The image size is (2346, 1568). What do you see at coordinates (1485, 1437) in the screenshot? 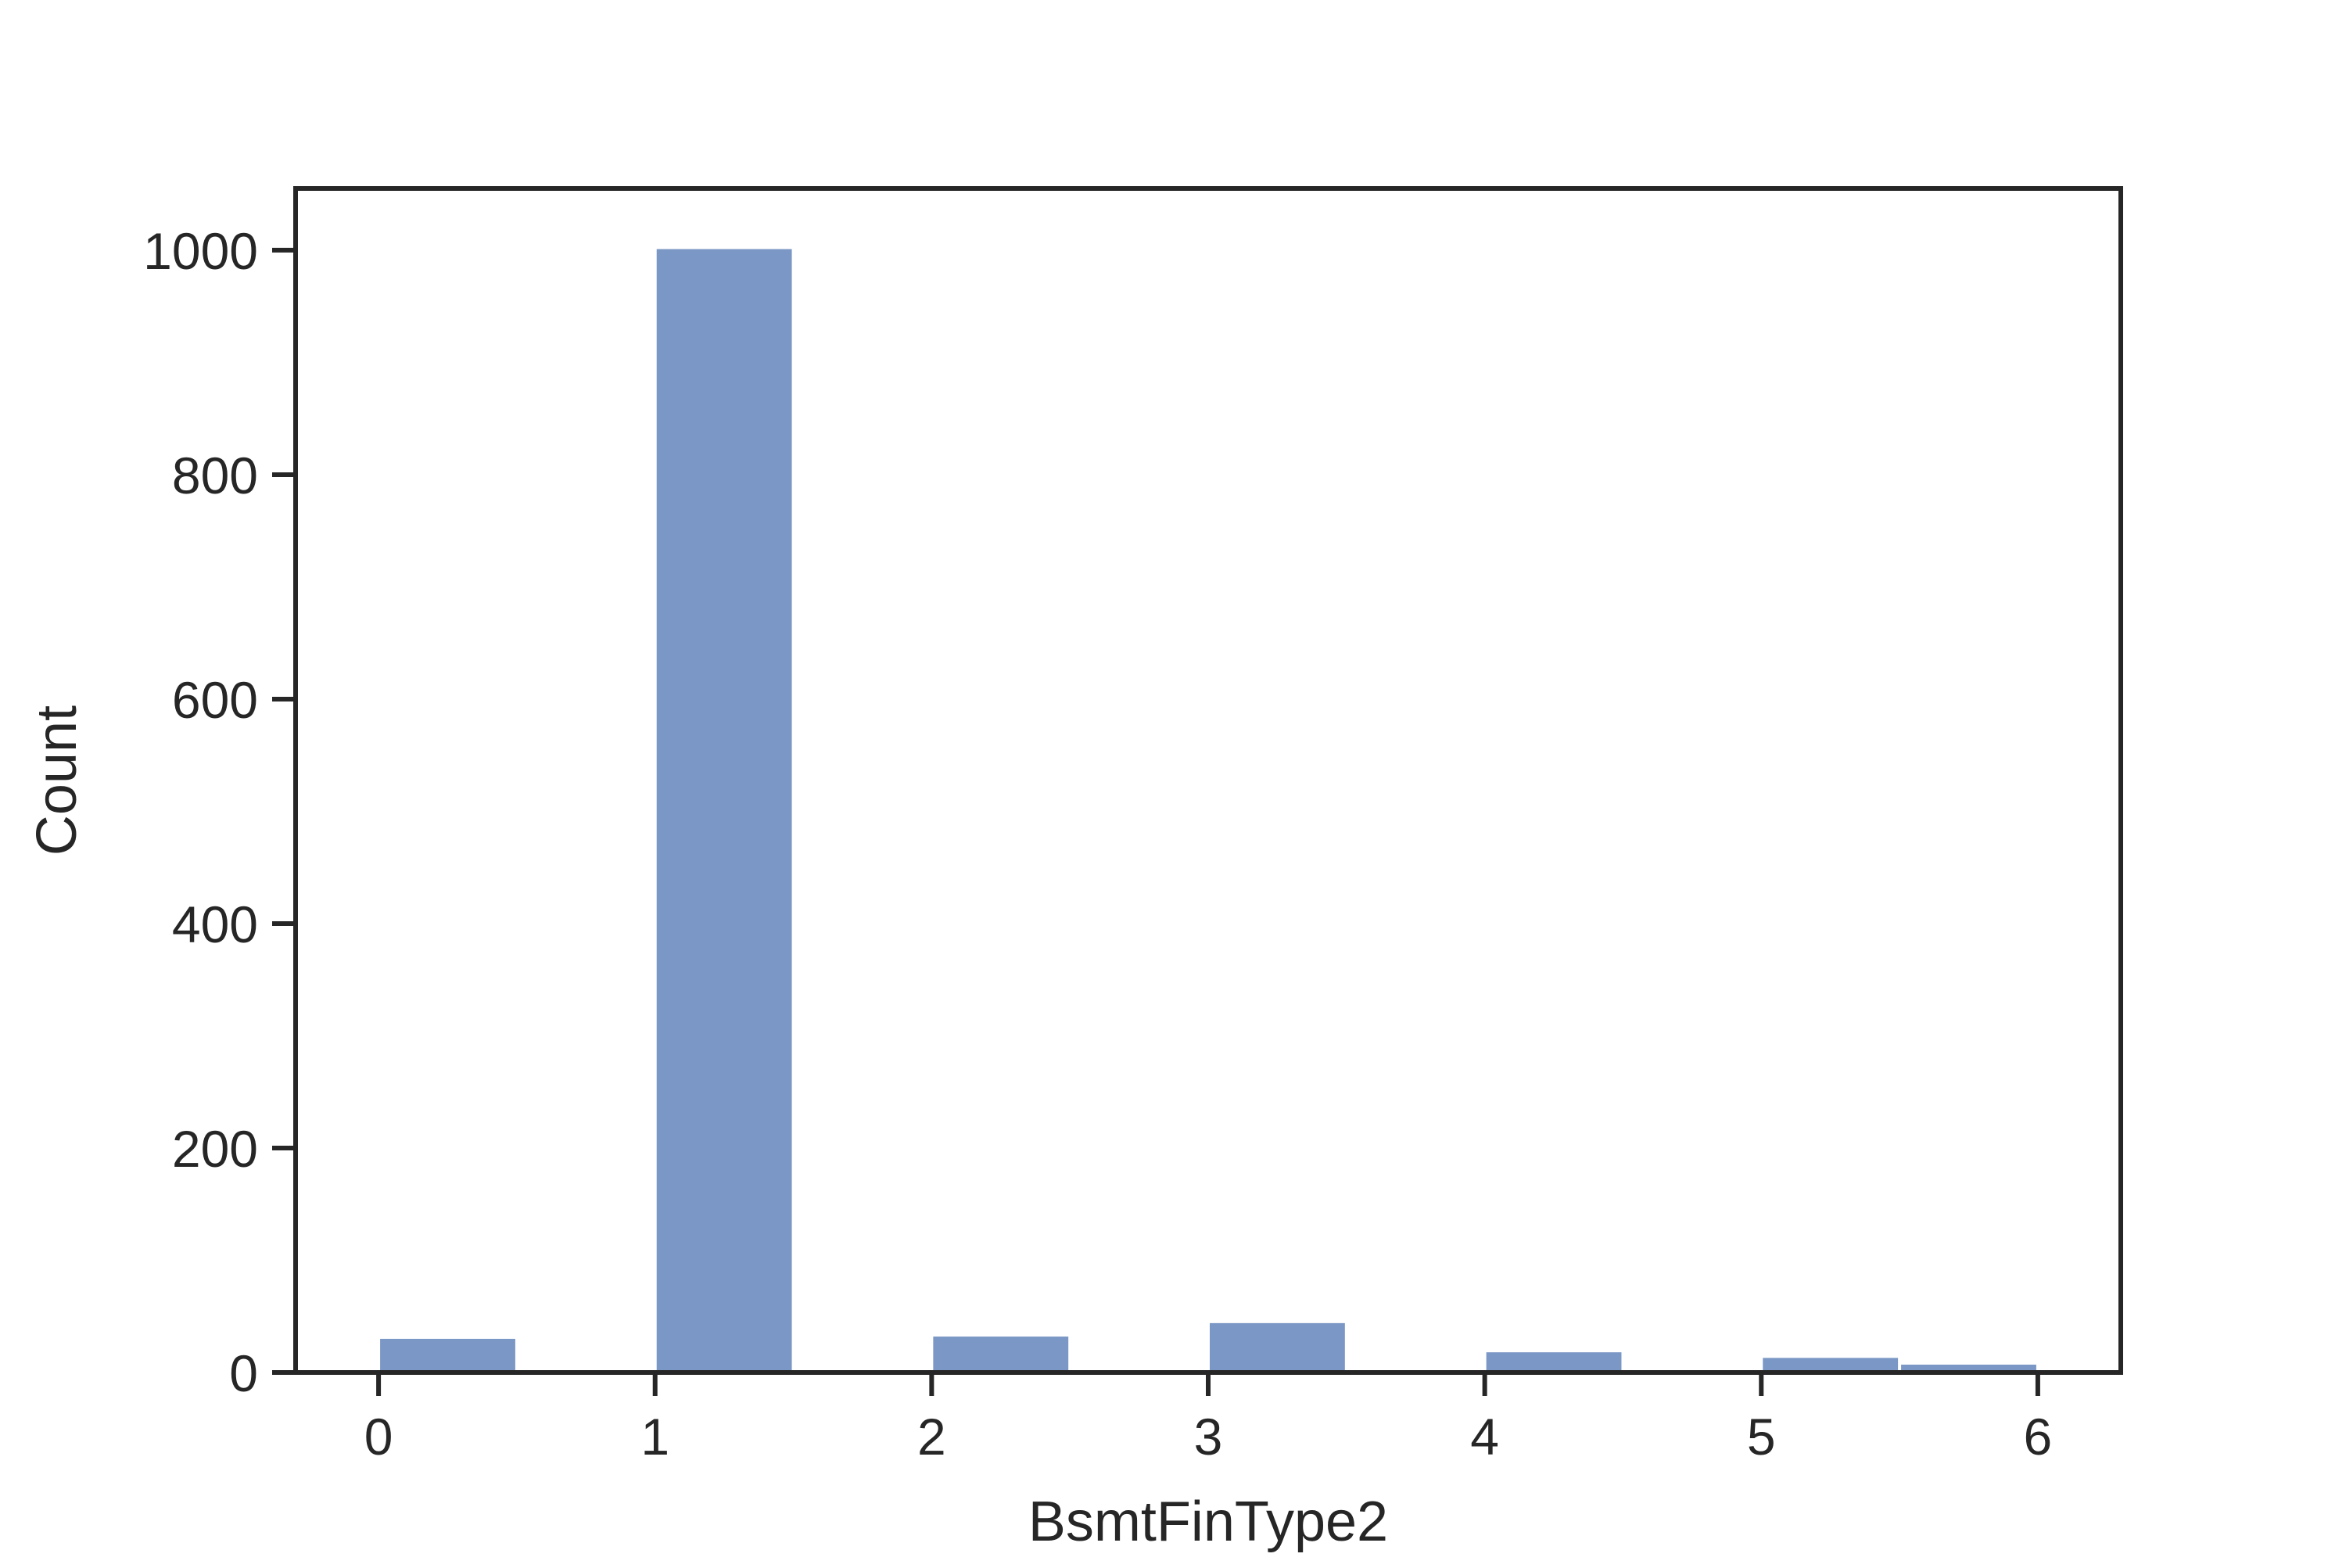
I see `x-tick-label: 4` at bounding box center [1485, 1437].